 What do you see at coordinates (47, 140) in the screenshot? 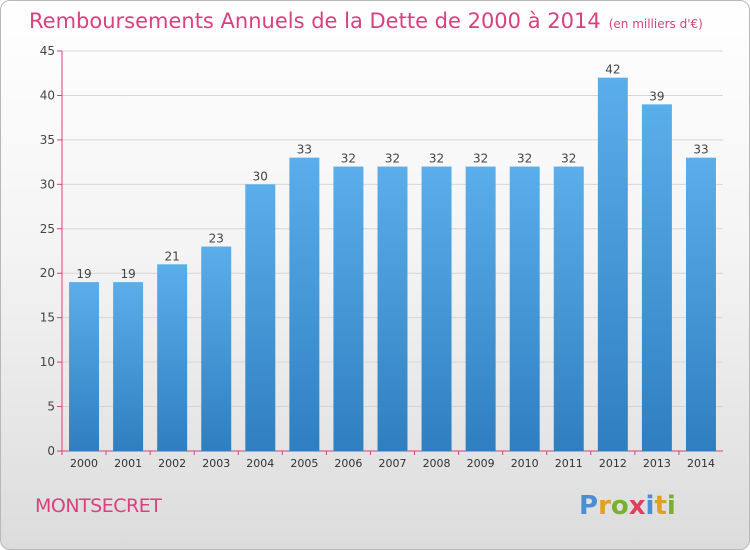
I see `y-tick-label: 35` at bounding box center [47, 140].